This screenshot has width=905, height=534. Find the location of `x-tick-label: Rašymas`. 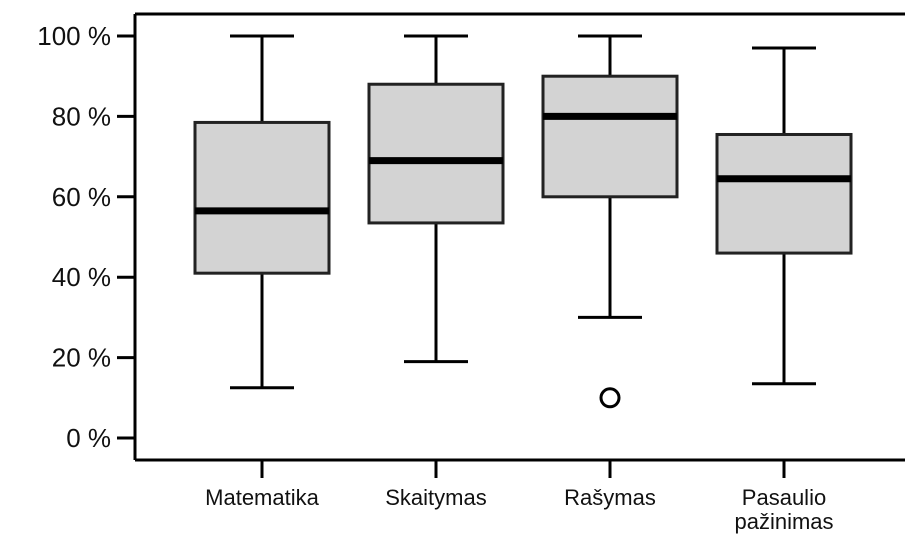

x-tick-label: Rašymas is located at coordinates (610, 497).